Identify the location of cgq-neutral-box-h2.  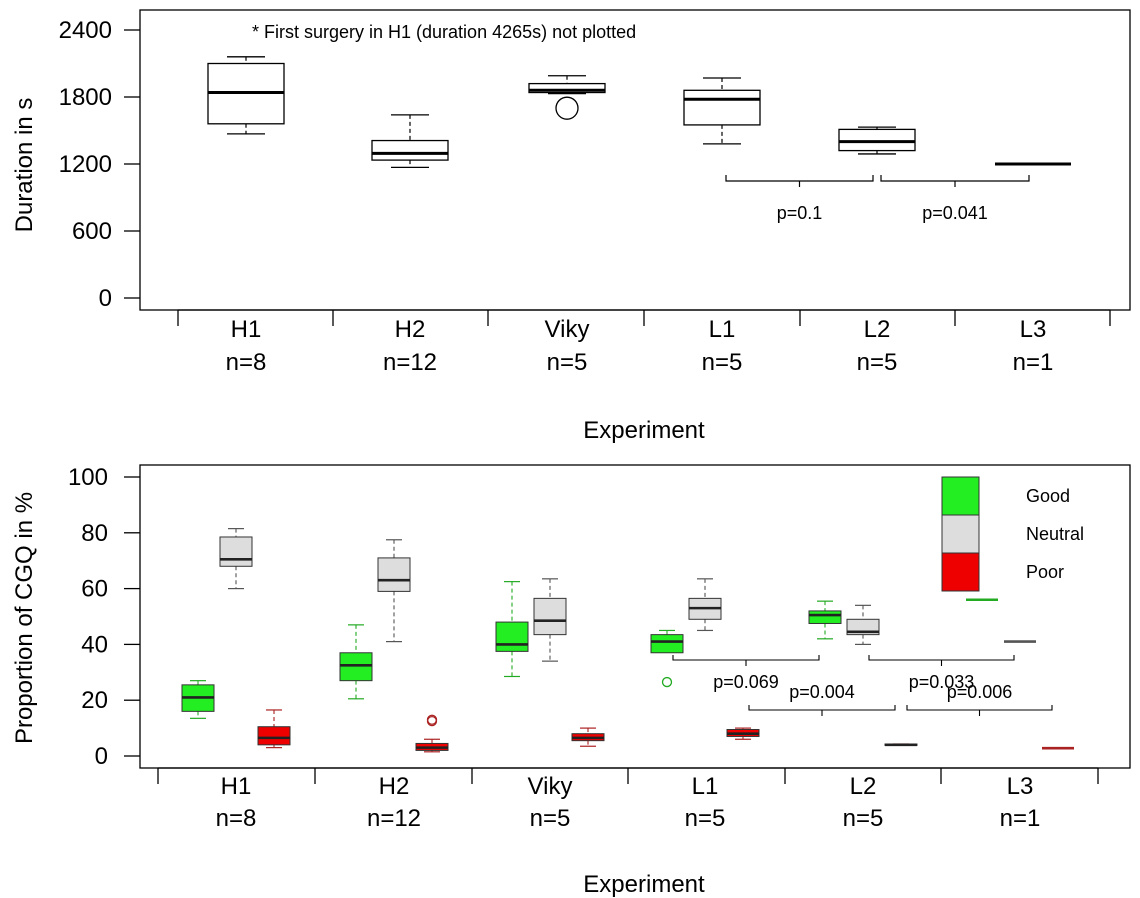
(394, 574).